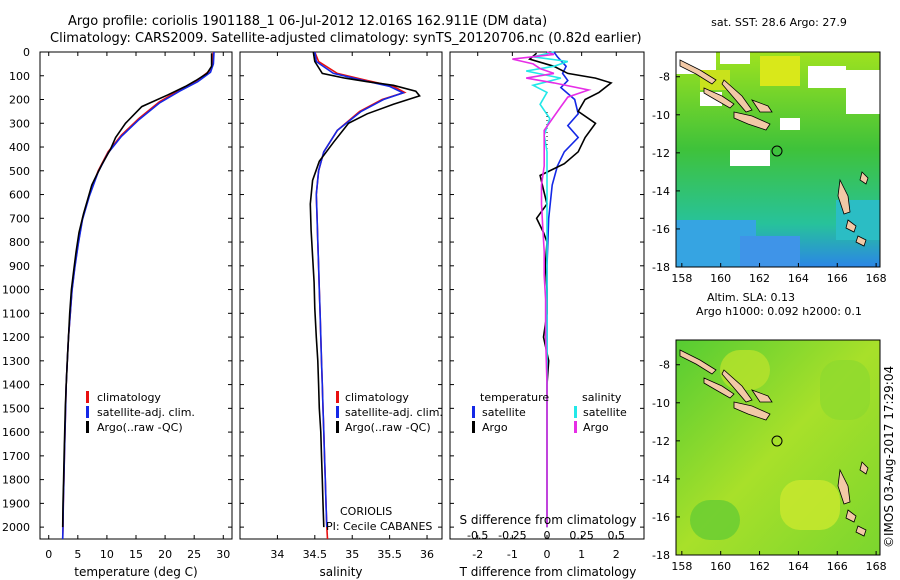  I want to click on salinity-profiles, so click(365, 295).